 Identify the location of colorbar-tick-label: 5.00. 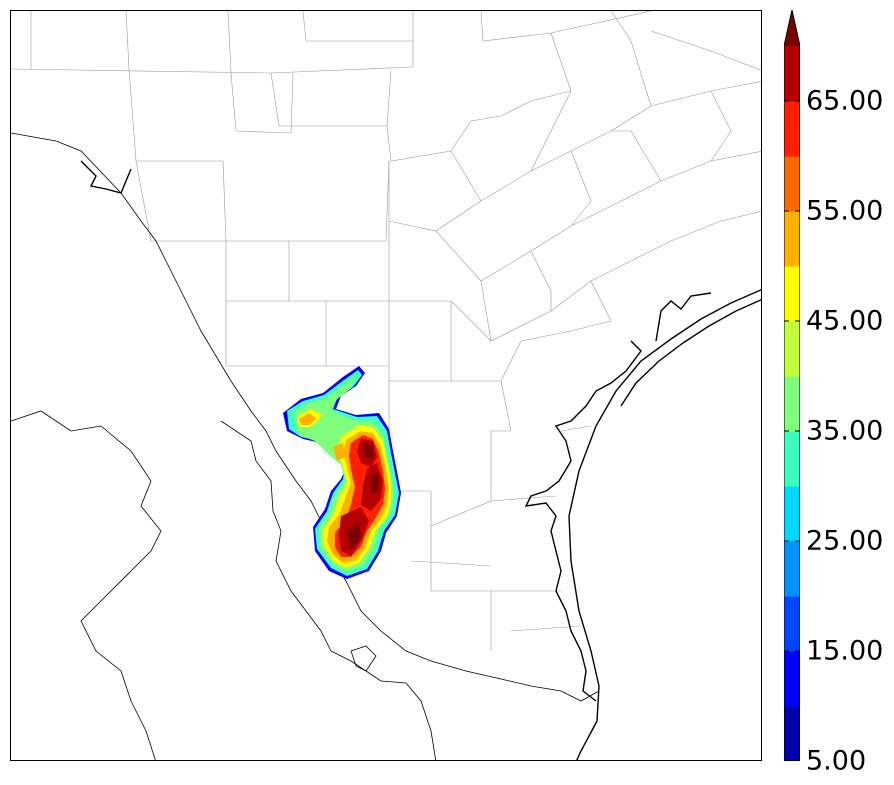
(836, 761).